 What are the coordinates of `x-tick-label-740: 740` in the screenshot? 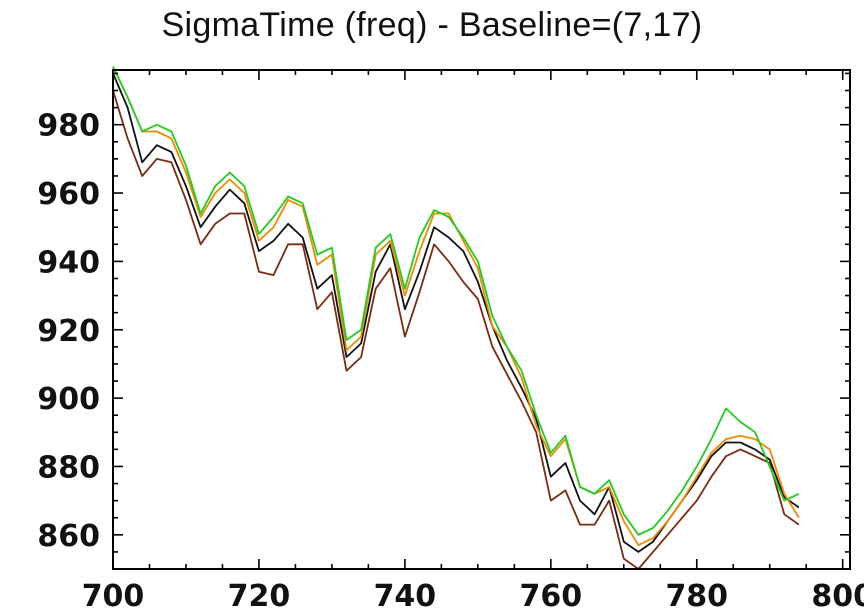 It's located at (405, 596).